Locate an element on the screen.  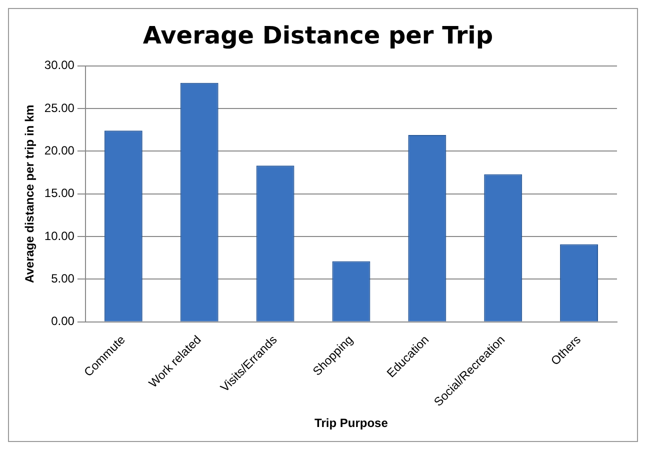
y-tick-label: 25.00 is located at coordinates (59, 107).